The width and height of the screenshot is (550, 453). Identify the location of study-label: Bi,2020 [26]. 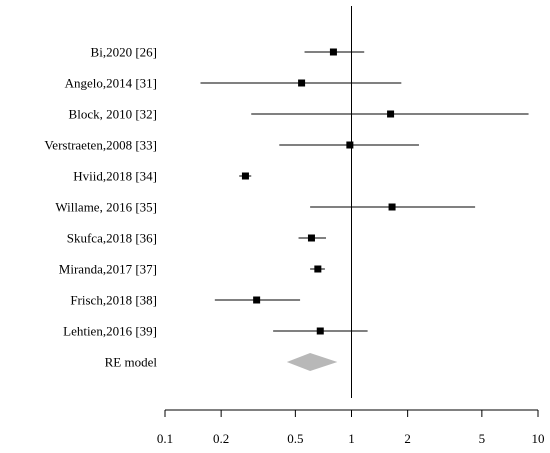
(124, 52).